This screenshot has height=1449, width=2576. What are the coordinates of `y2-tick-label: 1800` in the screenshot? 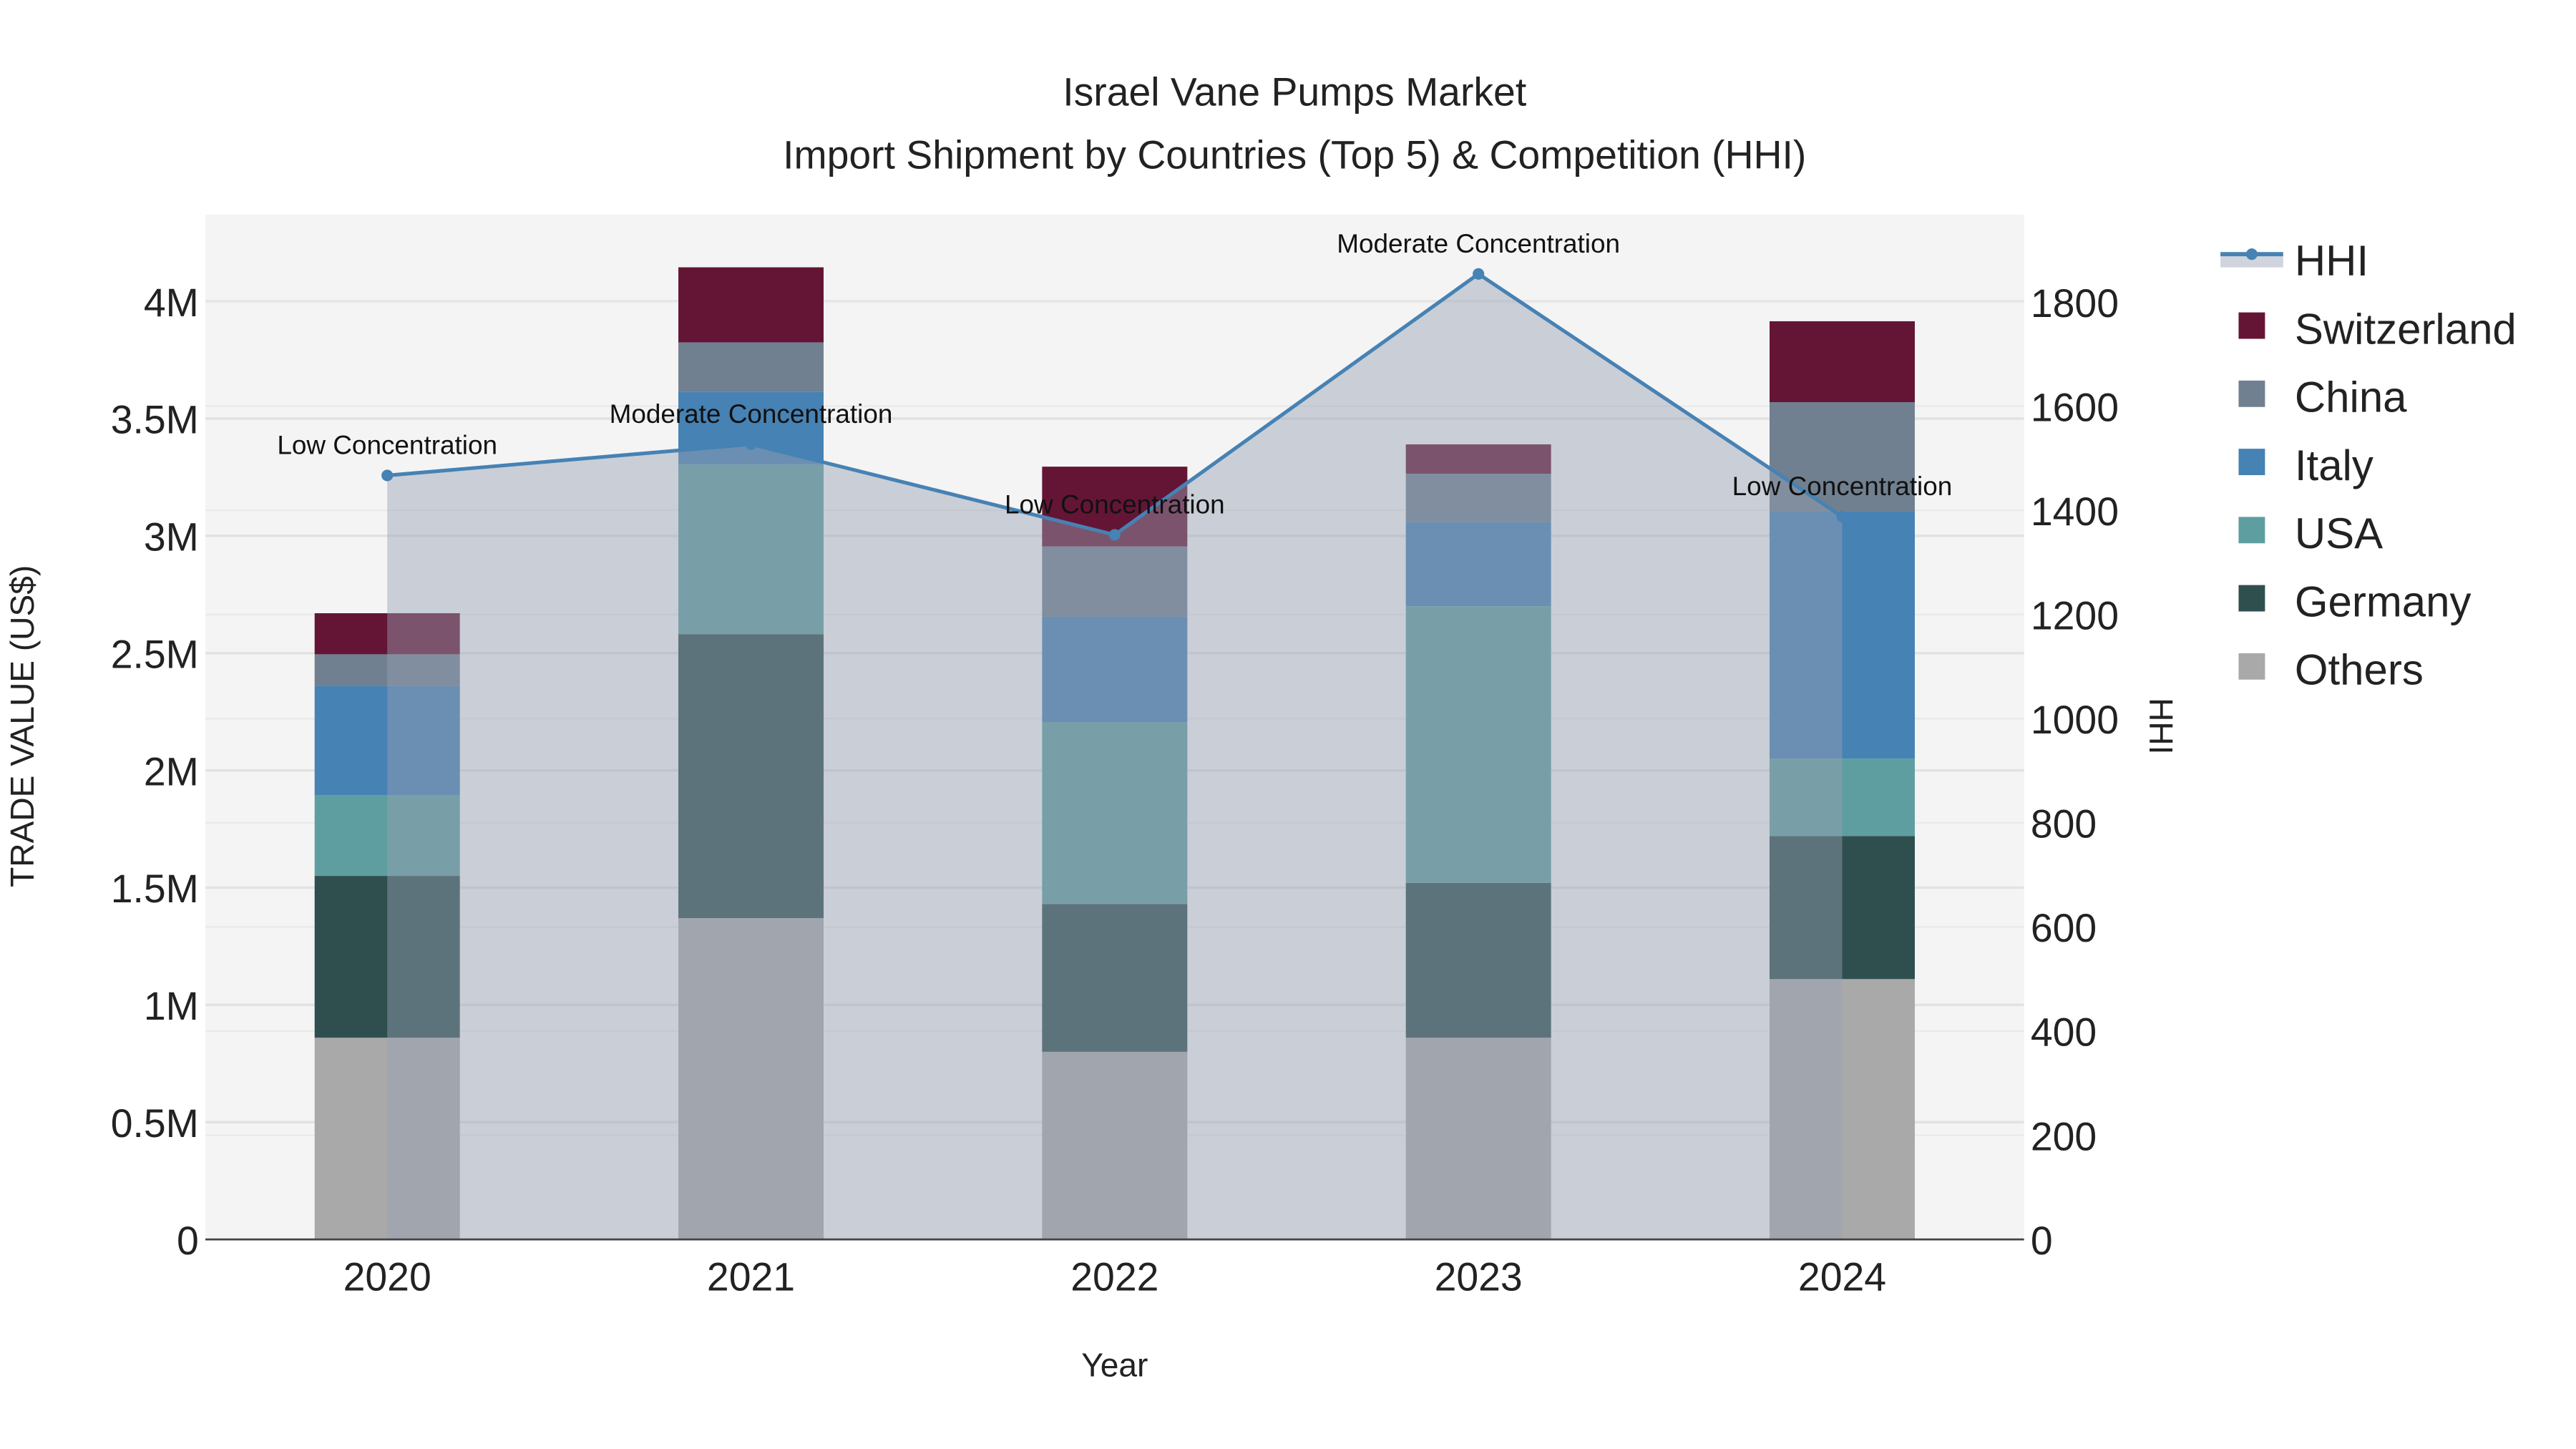 It's located at (2075, 303).